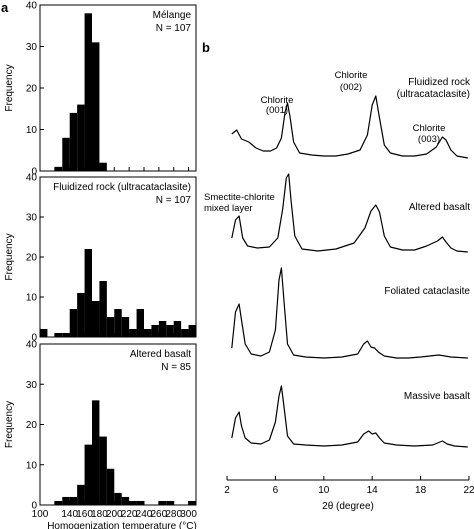 Image resolution: width=474 pixels, height=529 pixels. I want to click on peak-annotation: (001), so click(277, 110).